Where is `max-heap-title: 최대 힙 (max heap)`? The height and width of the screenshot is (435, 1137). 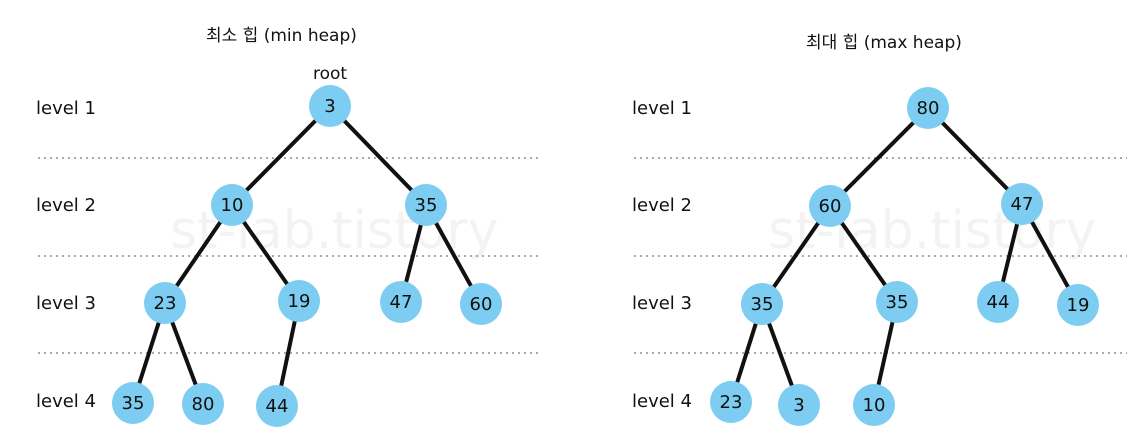
max-heap-title: 최대 힙 (max heap) is located at coordinates (884, 43).